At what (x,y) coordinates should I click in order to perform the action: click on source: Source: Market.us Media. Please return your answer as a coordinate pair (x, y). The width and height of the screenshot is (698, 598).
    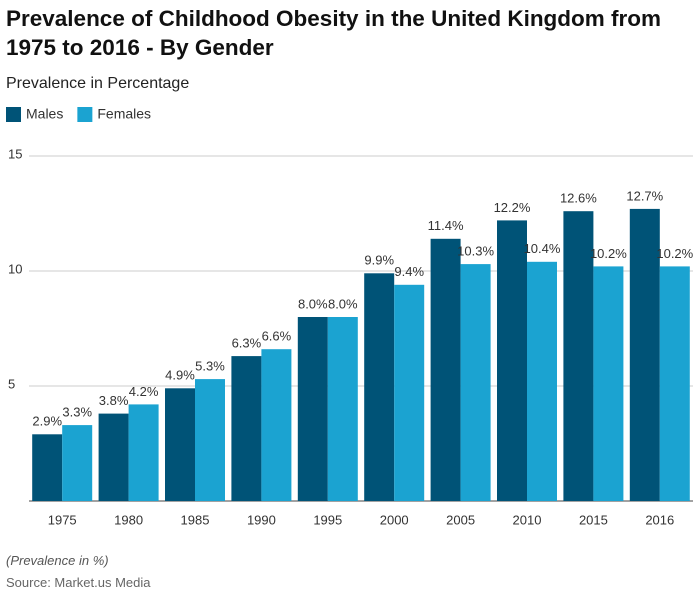
    Looking at the image, I should click on (78, 582).